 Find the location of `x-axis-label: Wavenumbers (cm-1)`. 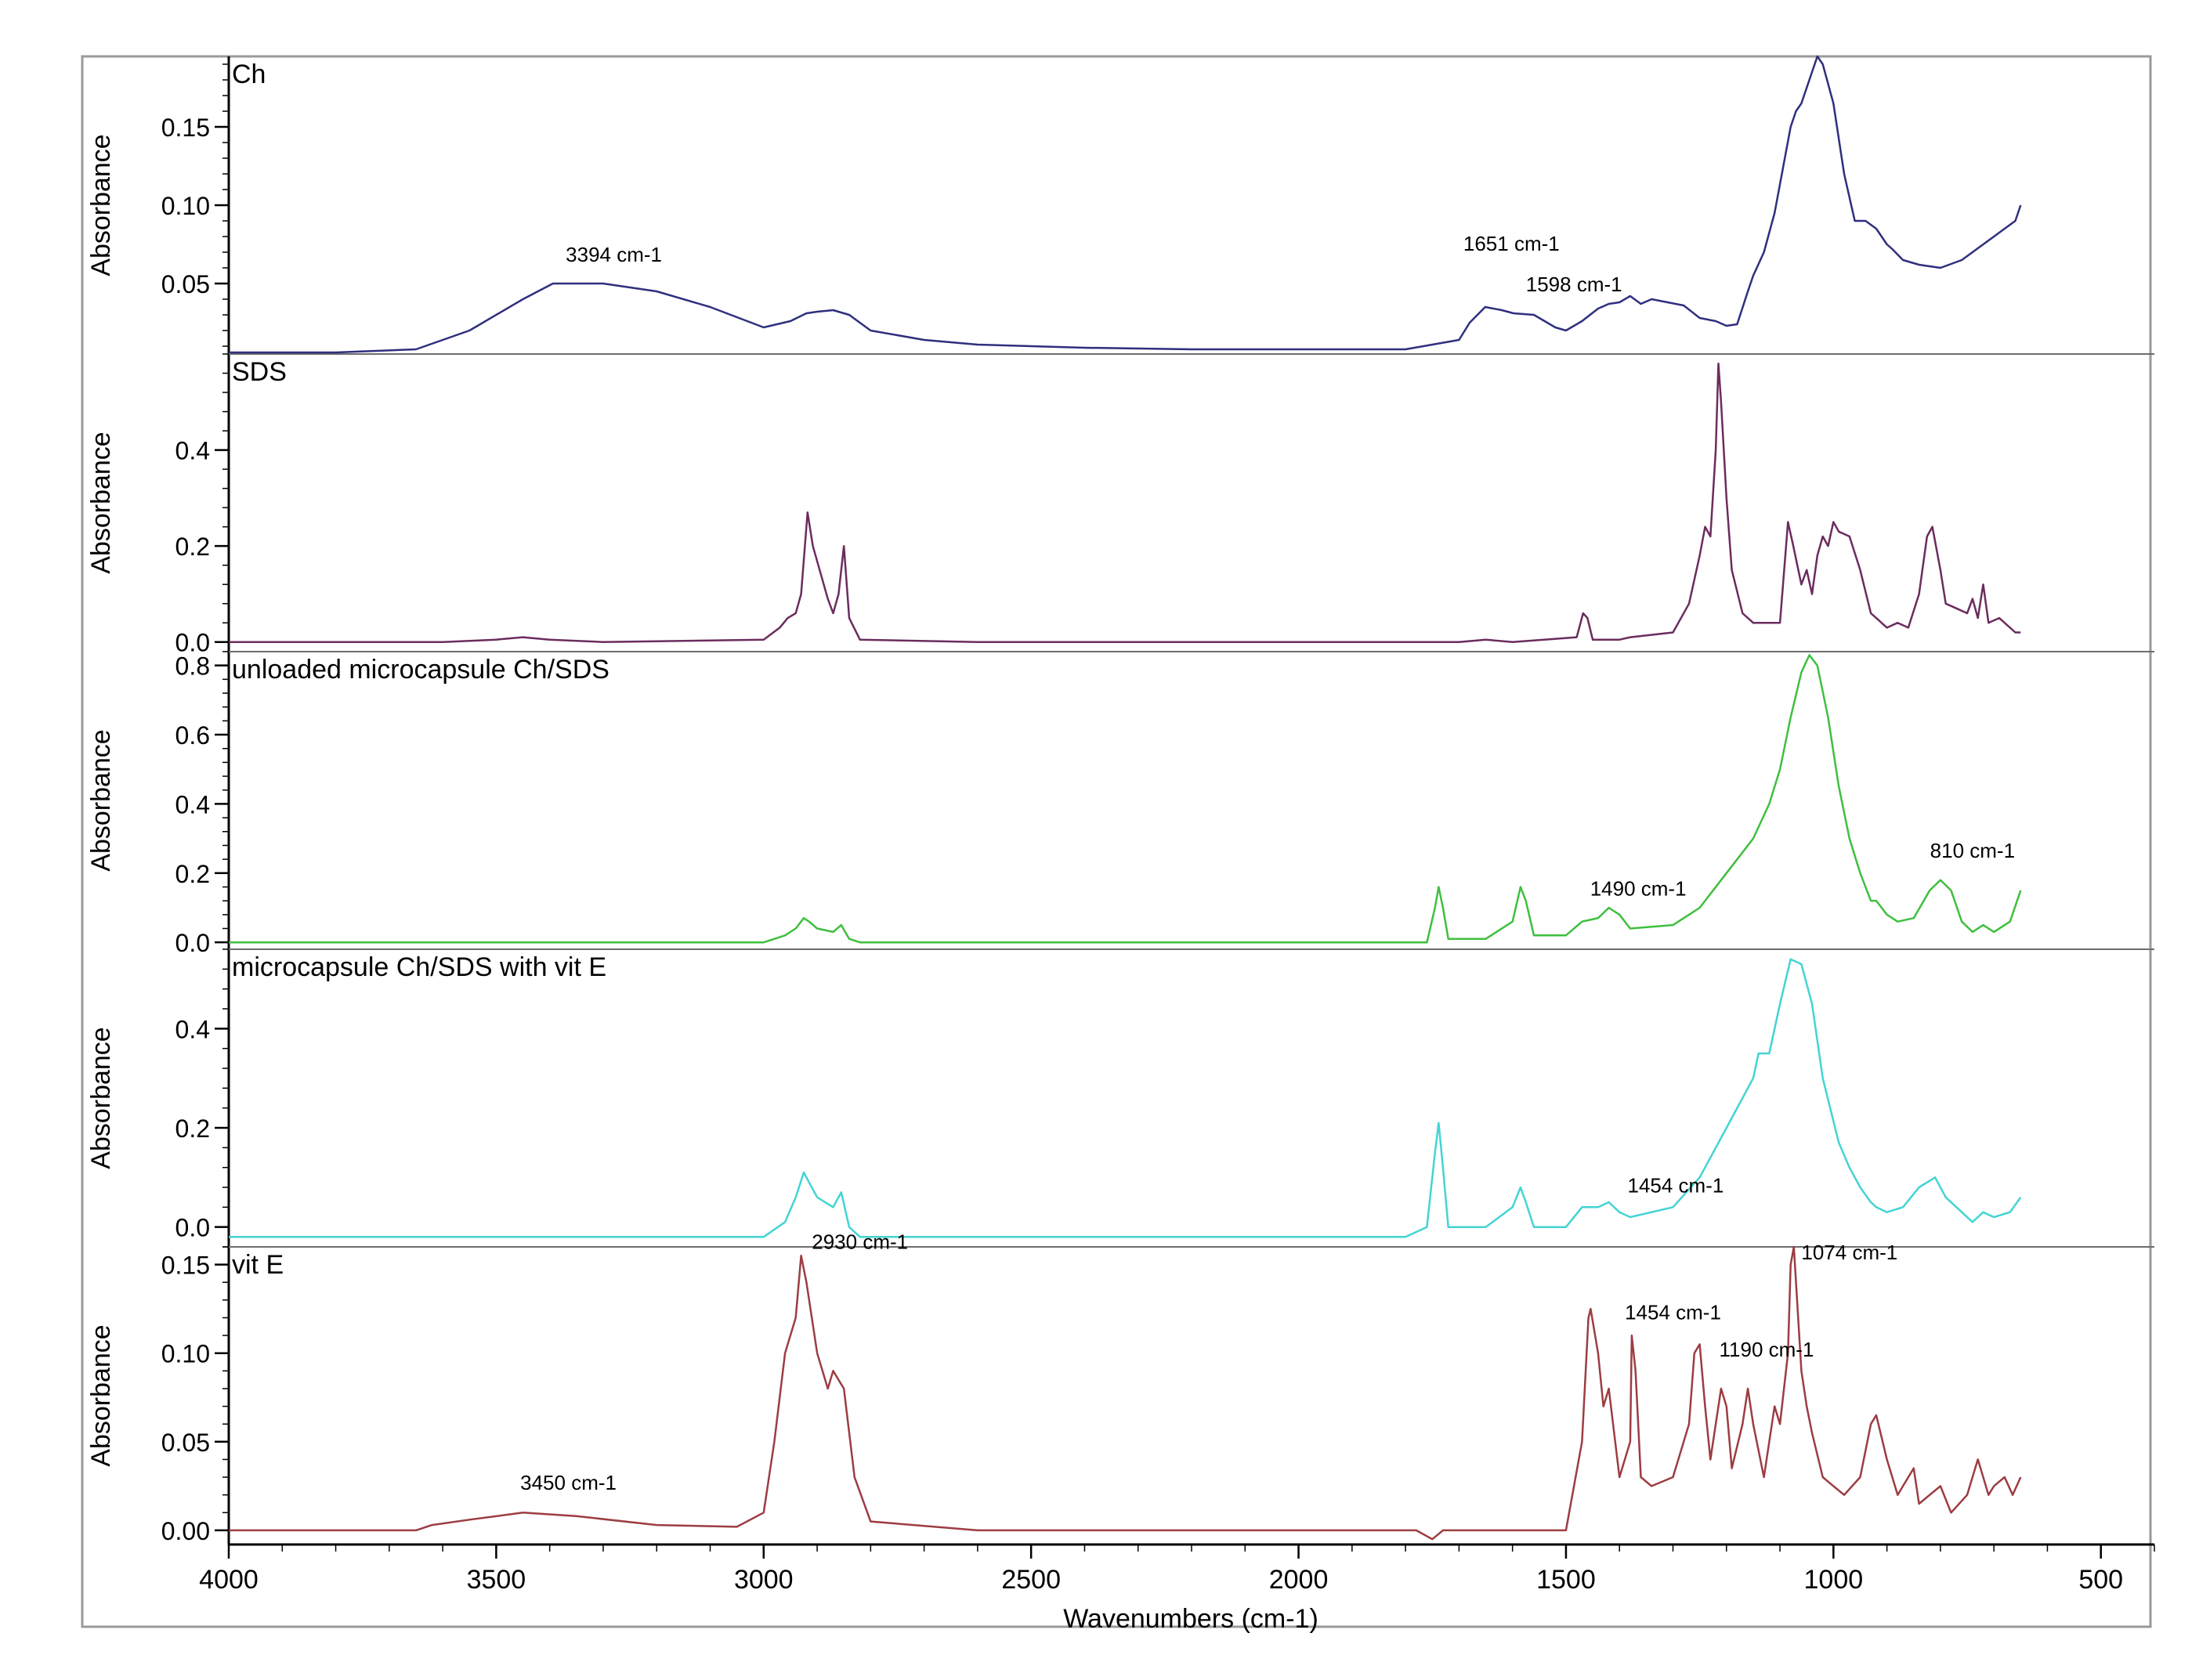

x-axis-label: Wavenumbers (cm-1) is located at coordinates (1190, 1619).